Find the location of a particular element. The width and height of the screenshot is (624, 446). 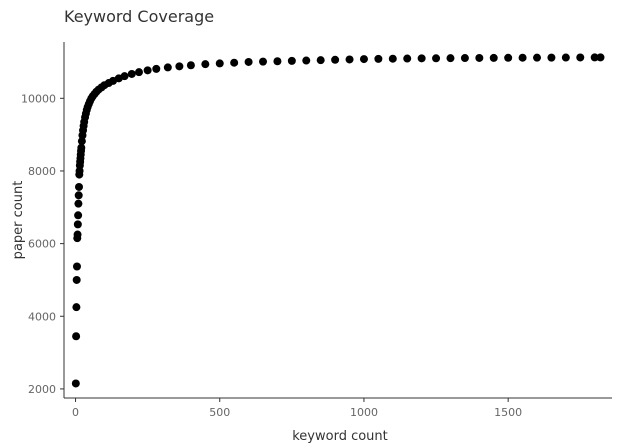

x-axis-label: keyword count is located at coordinates (340, 436).